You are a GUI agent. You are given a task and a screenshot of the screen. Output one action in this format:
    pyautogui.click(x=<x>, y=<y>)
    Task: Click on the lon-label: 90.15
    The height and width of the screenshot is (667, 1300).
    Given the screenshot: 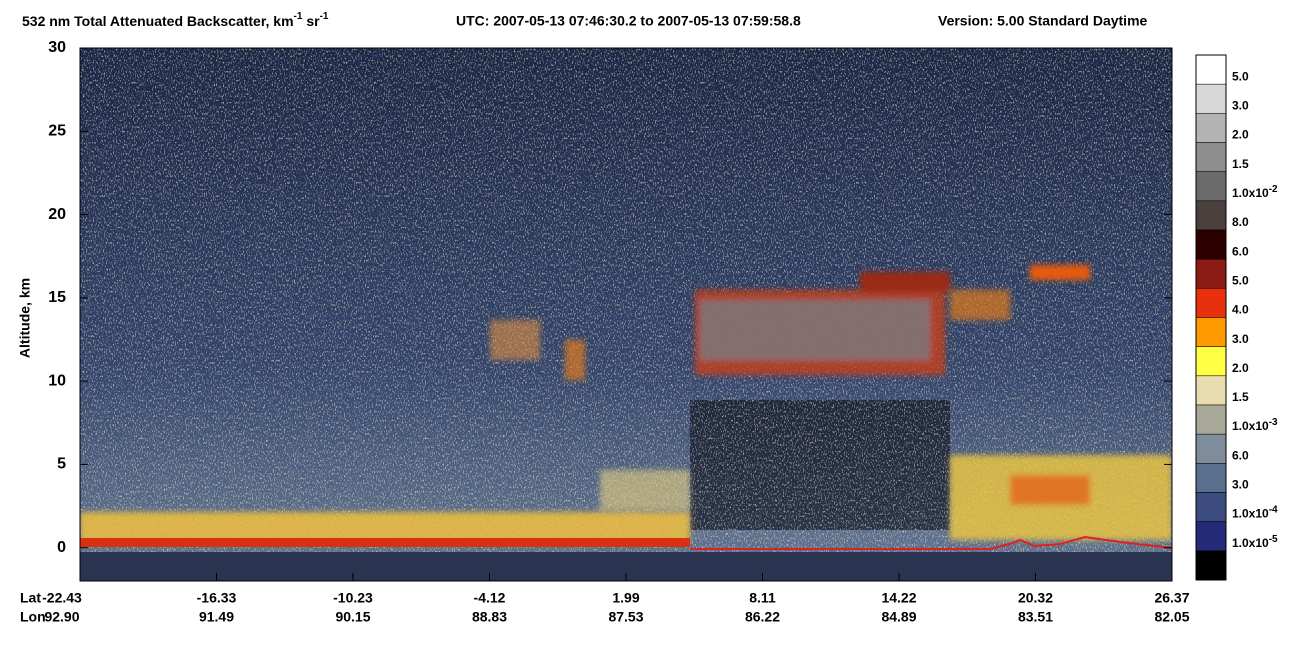 What is the action you would take?
    pyautogui.click(x=352, y=617)
    